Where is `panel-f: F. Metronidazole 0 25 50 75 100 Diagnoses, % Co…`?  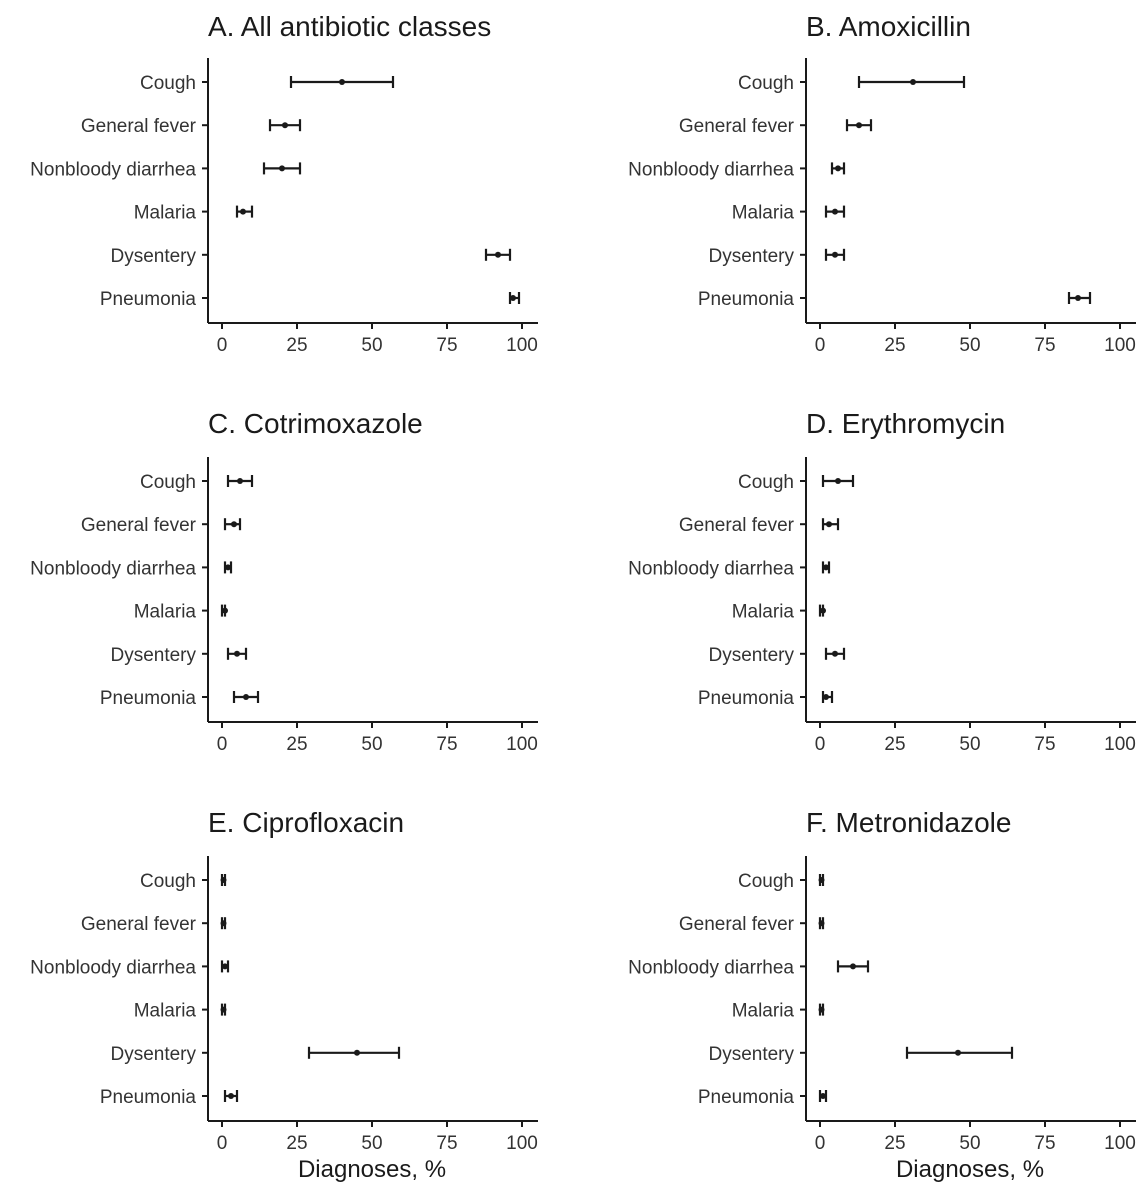
panel-f: F. Metronidazole 0 25 50 75 100 Diagnoses, % Co… is located at coordinates (882, 994).